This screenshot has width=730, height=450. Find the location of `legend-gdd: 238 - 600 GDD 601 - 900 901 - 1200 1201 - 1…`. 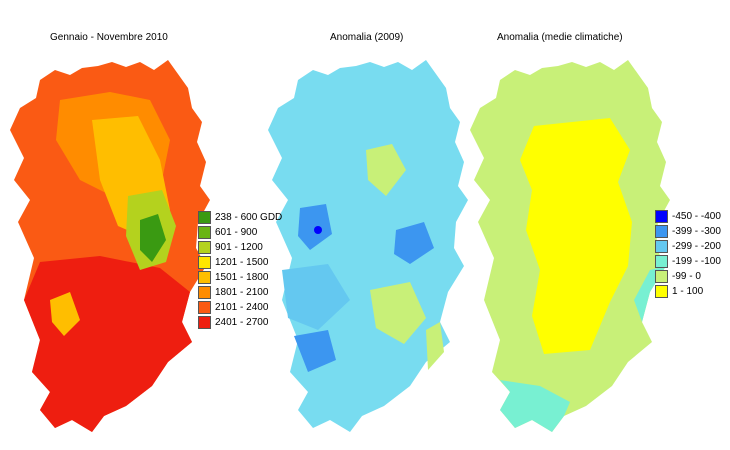

legend-gdd: 238 - 600 GDD 601 - 900 901 - 1200 1201 - 1… is located at coordinates (240, 270).